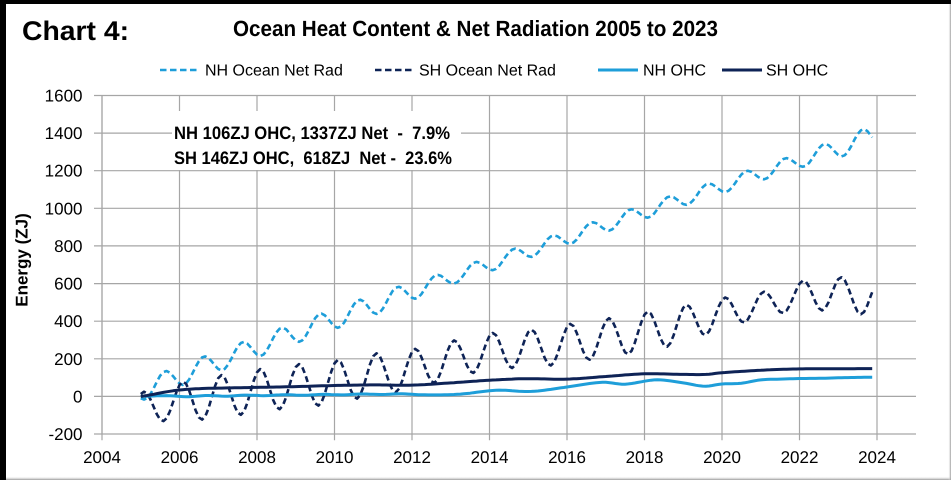 This screenshot has height=480, width=951. I want to click on svg-text: SH OHC, so click(797, 71).